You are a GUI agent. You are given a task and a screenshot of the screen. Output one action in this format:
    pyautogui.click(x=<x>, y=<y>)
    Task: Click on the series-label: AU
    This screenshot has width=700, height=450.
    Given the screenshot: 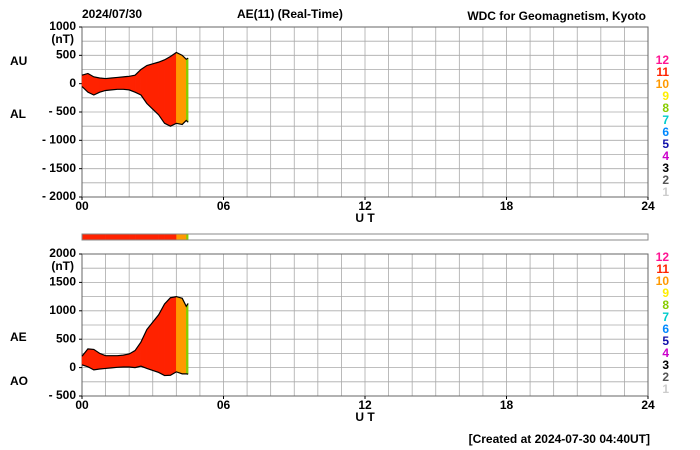 What is the action you would take?
    pyautogui.click(x=18, y=61)
    